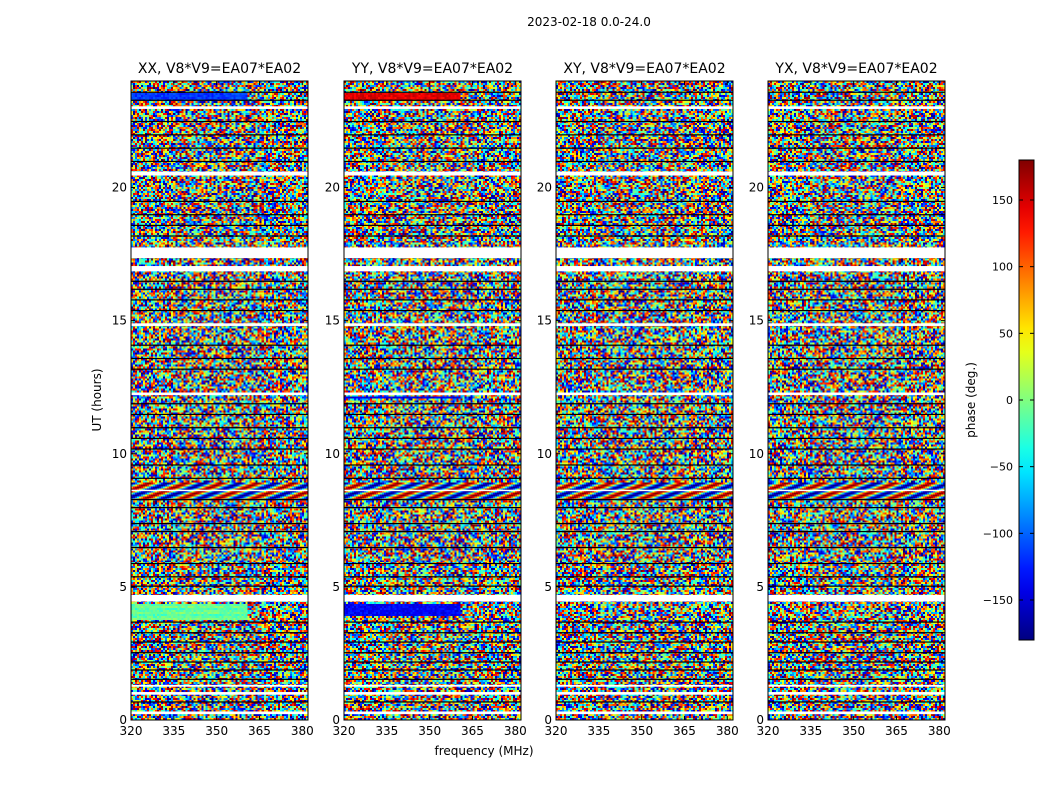 This screenshot has width=1050, height=800. Describe the element at coordinates (998, 600) in the screenshot. I see `colorbar-tick-label: −150` at that location.